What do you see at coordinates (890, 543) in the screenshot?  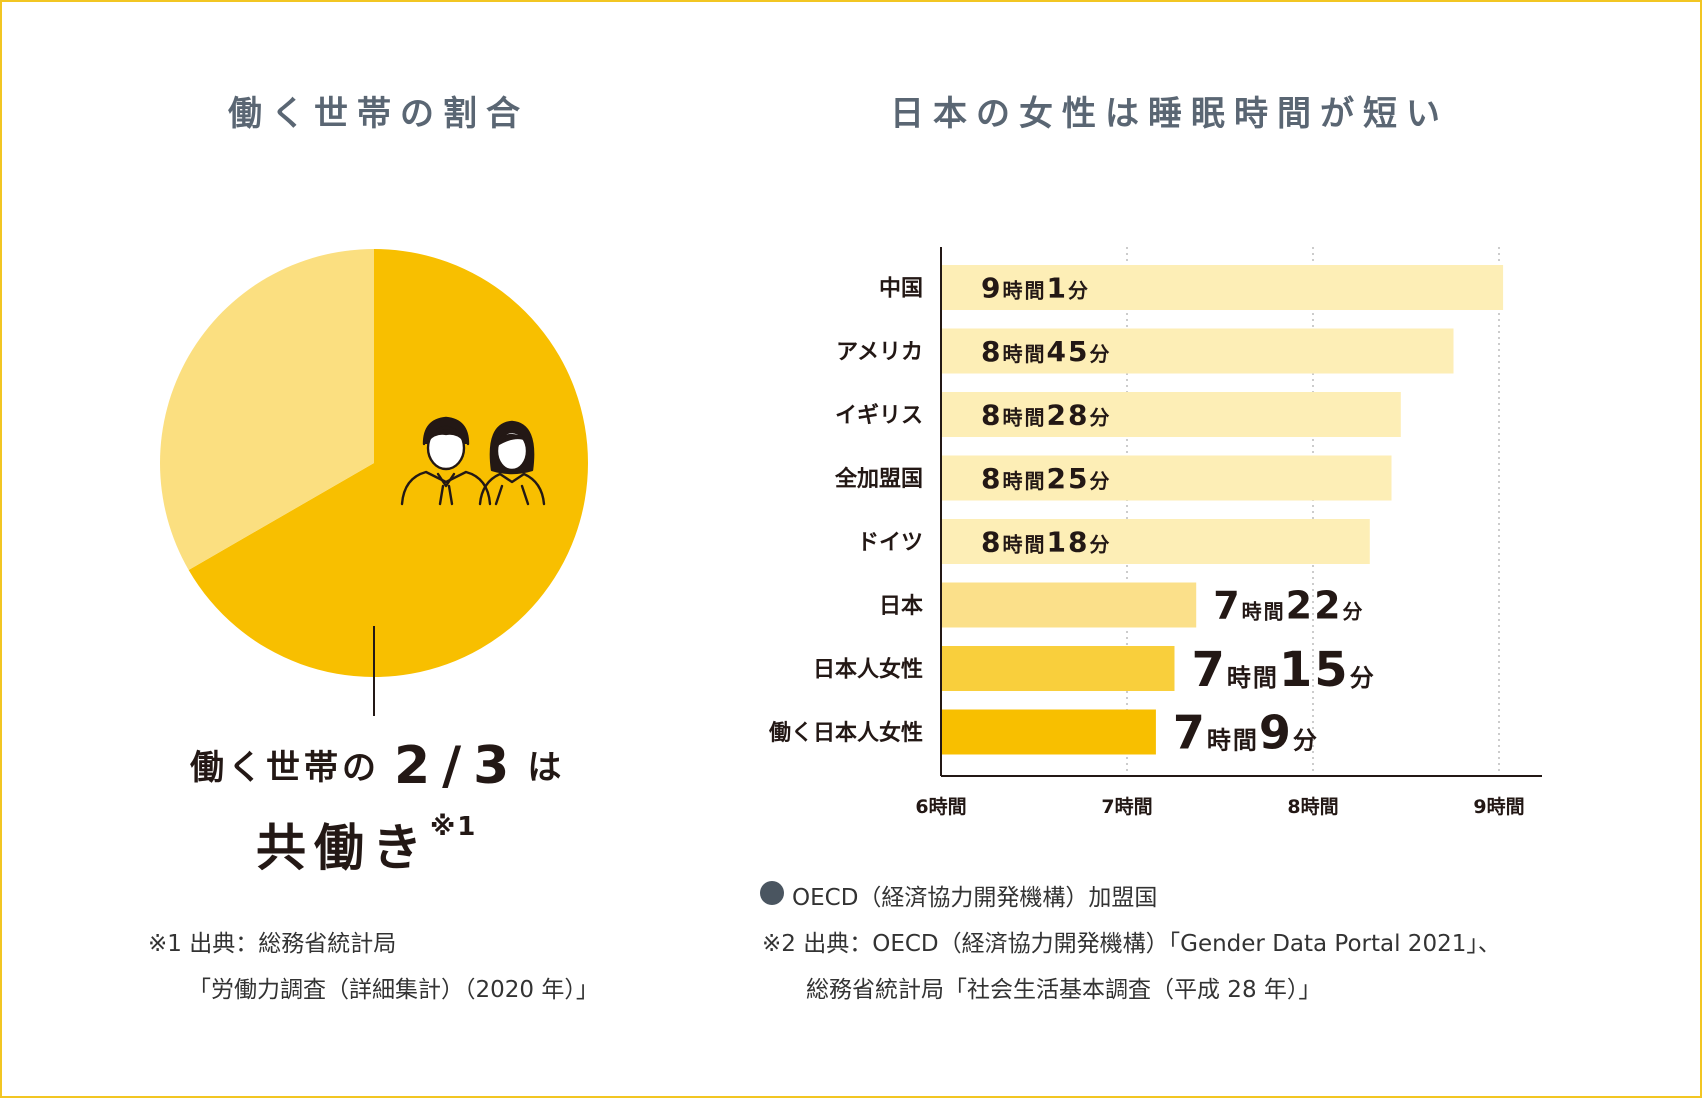 I see `category-label: ドイツ` at bounding box center [890, 543].